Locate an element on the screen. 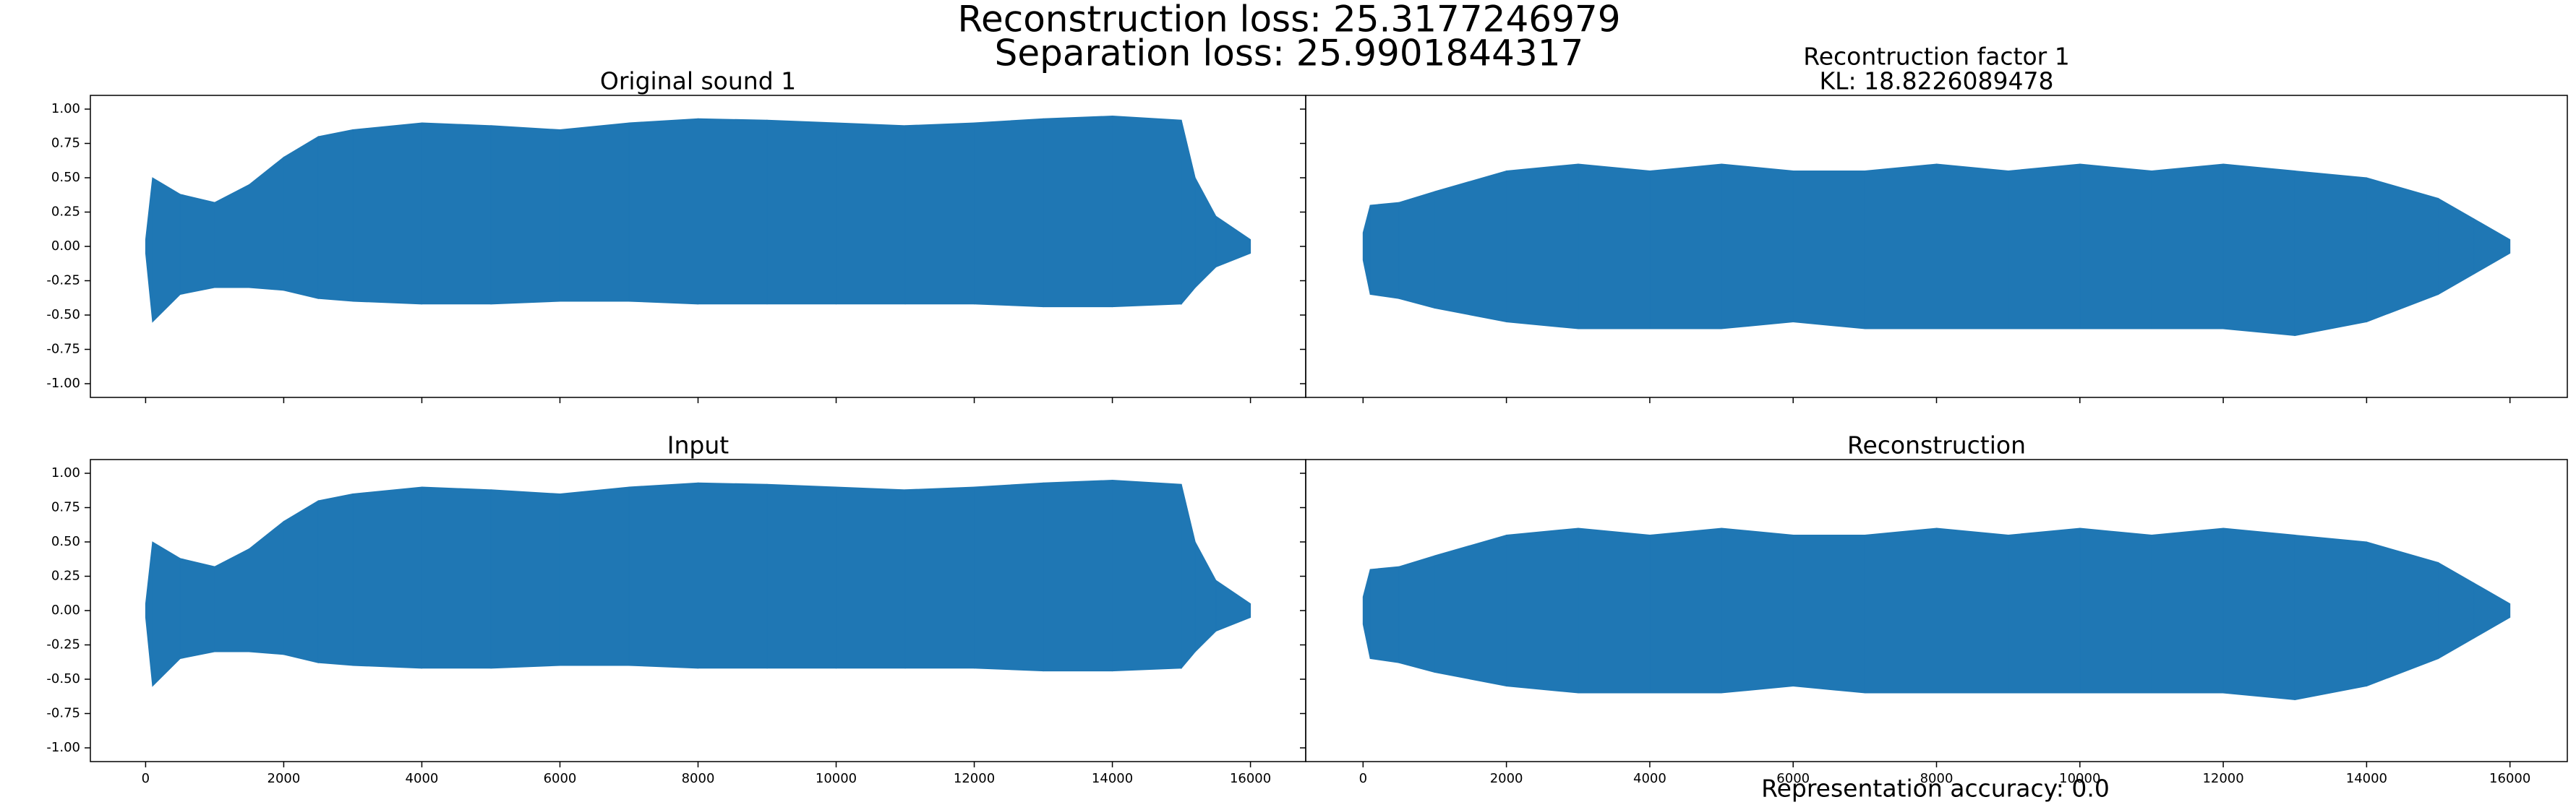 The height and width of the screenshot is (810, 2576). footer: Representation accuracy: 0.0 is located at coordinates (1935, 789).